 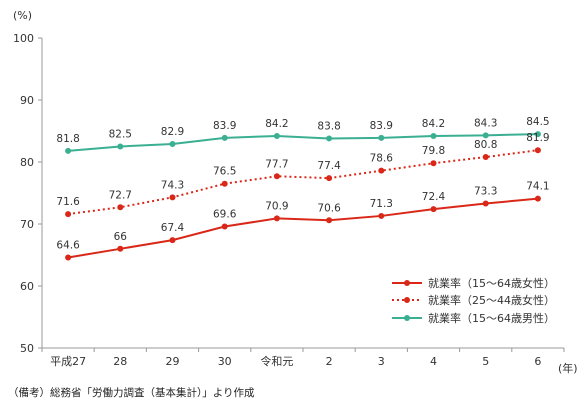 What do you see at coordinates (381, 361) in the screenshot?
I see `x-tick-label: 3` at bounding box center [381, 361].